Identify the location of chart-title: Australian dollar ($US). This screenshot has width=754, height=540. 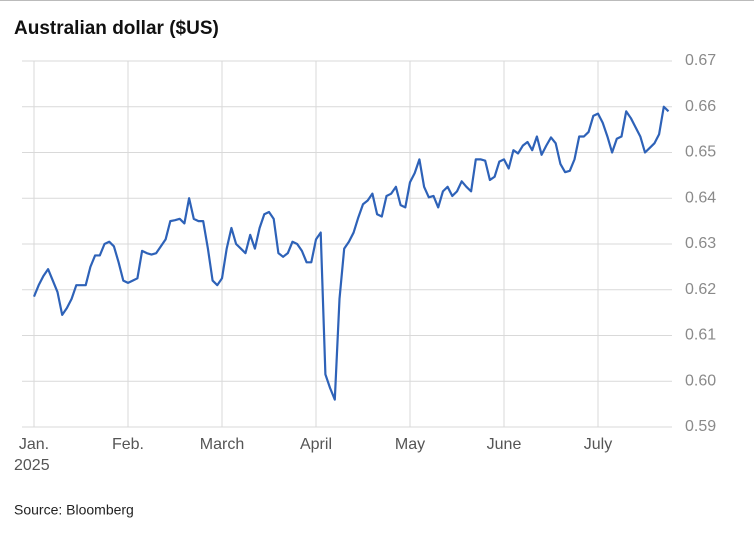
(116, 28).